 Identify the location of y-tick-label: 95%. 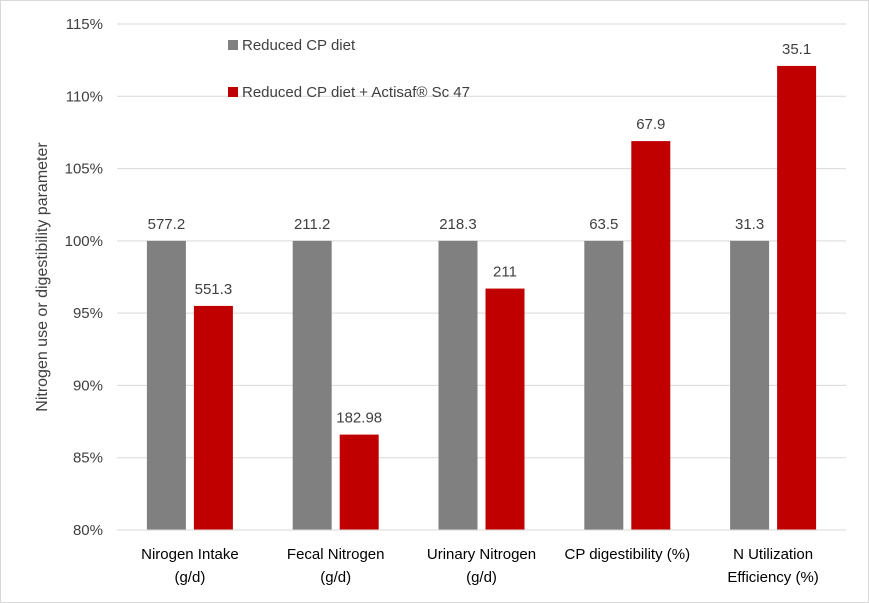
(88, 313).